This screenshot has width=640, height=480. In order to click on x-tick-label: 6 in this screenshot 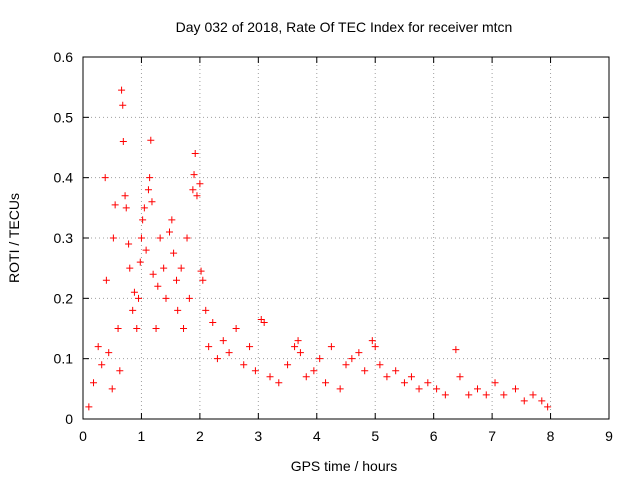, I will do `click(434, 436)`.